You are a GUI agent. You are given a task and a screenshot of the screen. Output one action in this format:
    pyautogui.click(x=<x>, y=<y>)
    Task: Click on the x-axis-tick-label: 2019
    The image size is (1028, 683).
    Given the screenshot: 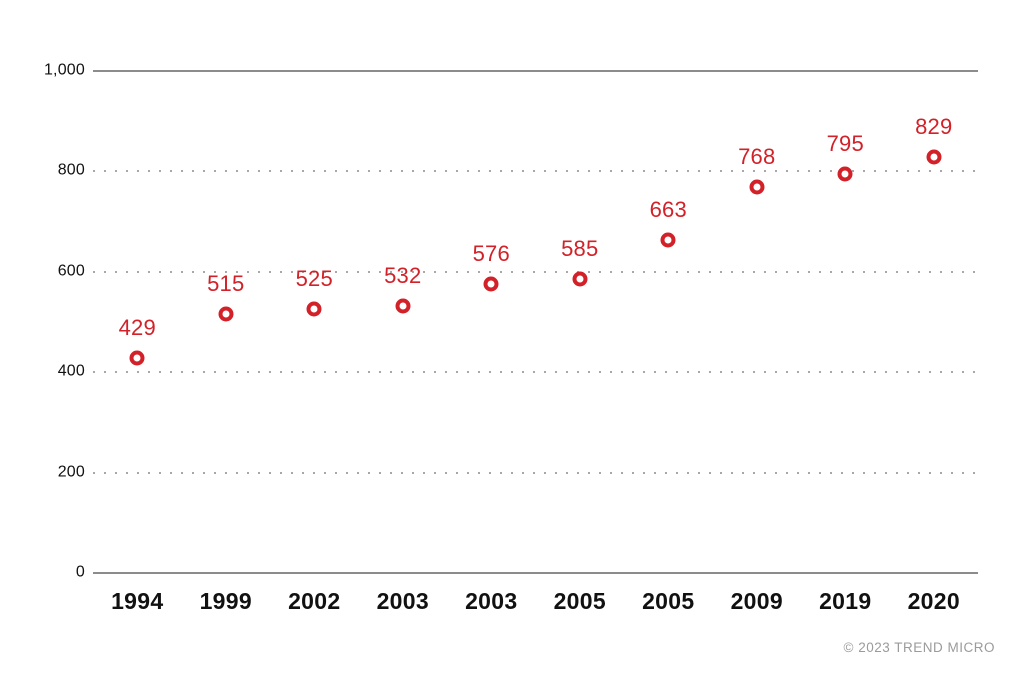 What is the action you would take?
    pyautogui.click(x=845, y=601)
    